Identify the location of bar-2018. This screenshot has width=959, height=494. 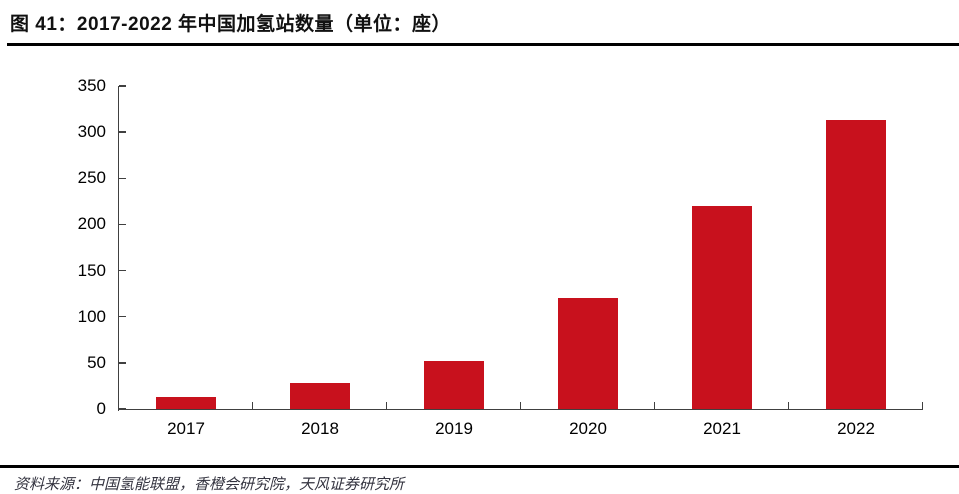
(320, 396).